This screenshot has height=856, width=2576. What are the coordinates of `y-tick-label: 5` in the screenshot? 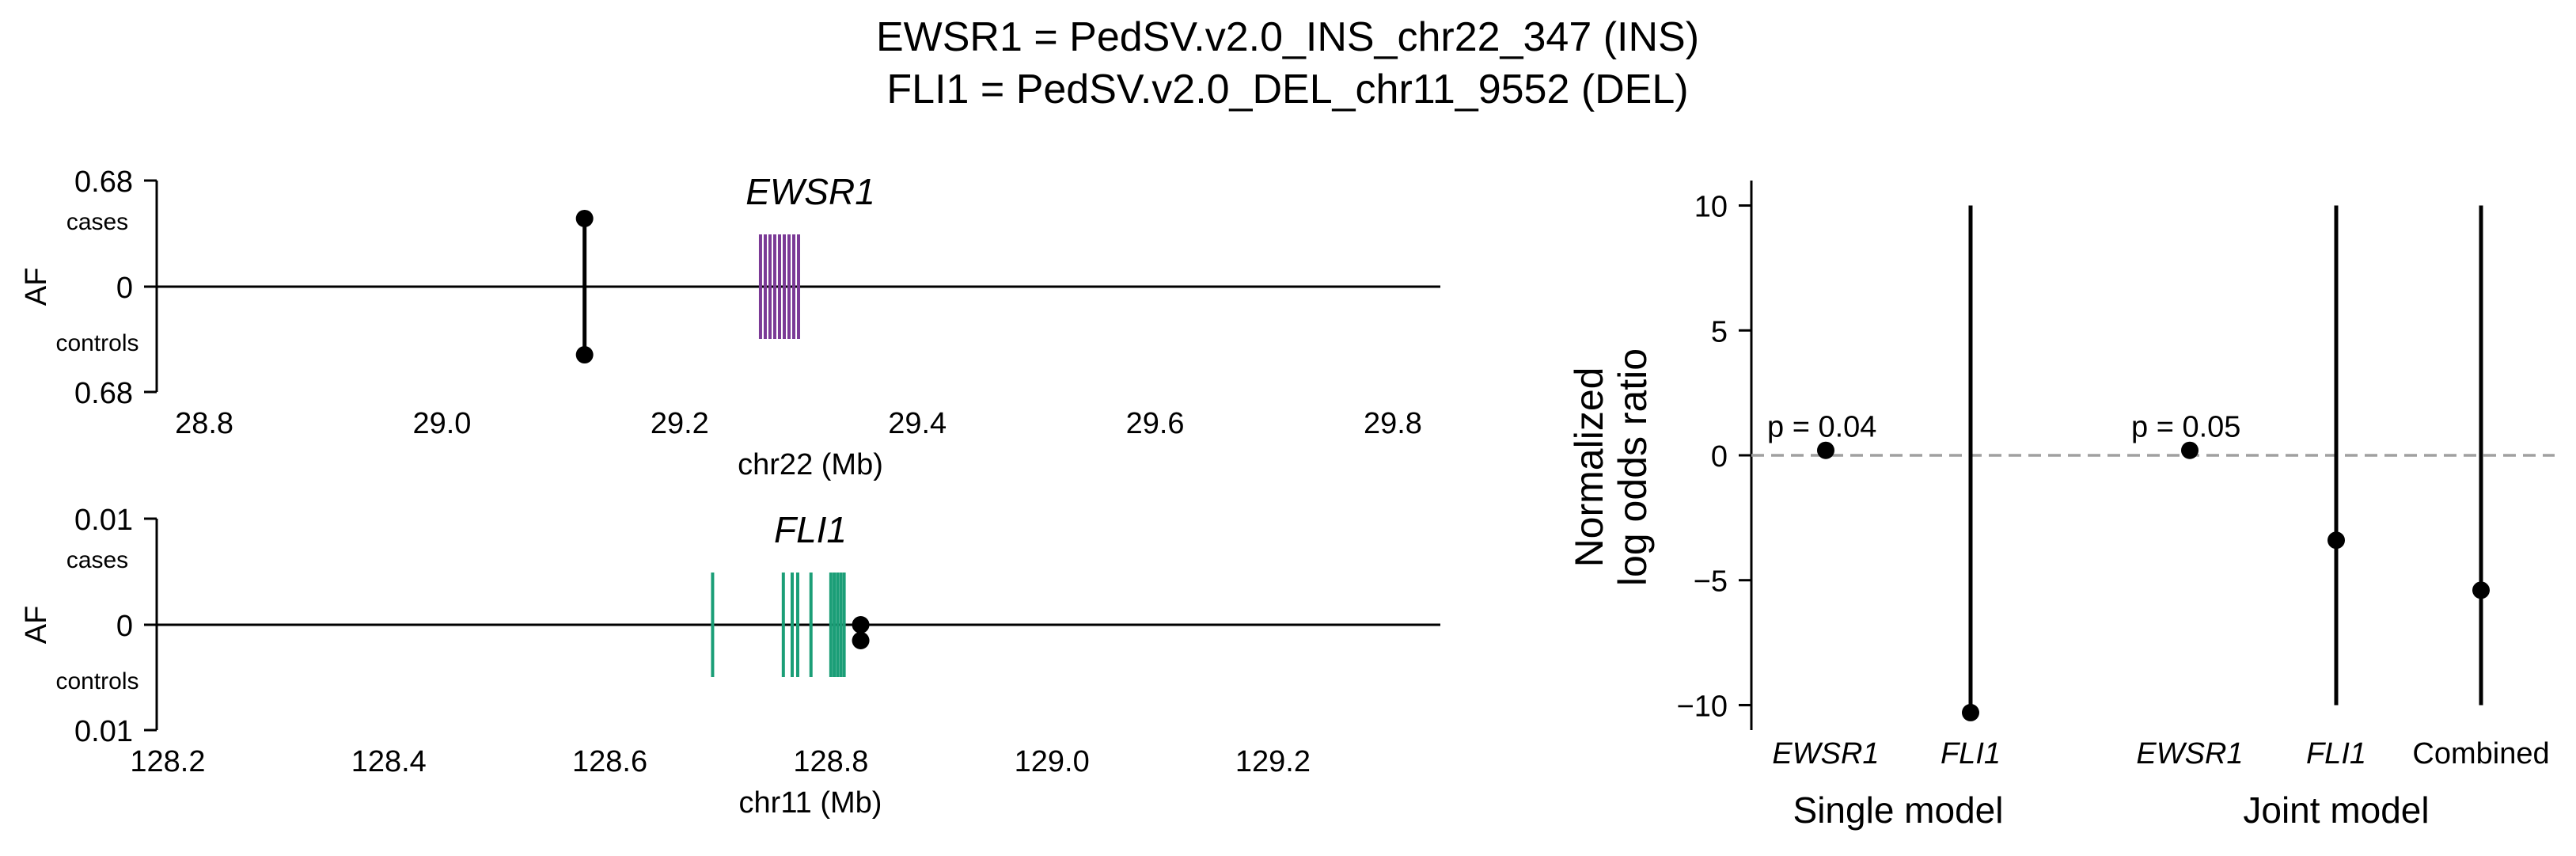 It's located at (1719, 331).